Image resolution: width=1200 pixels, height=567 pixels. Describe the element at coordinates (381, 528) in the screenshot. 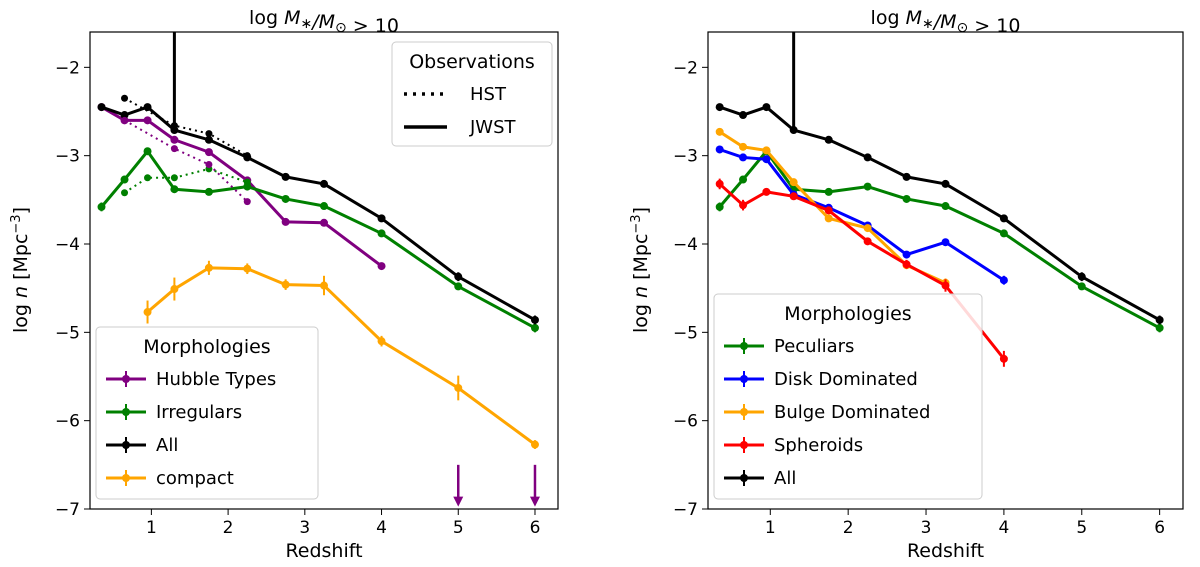

I see `x-tick-label: 4` at that location.